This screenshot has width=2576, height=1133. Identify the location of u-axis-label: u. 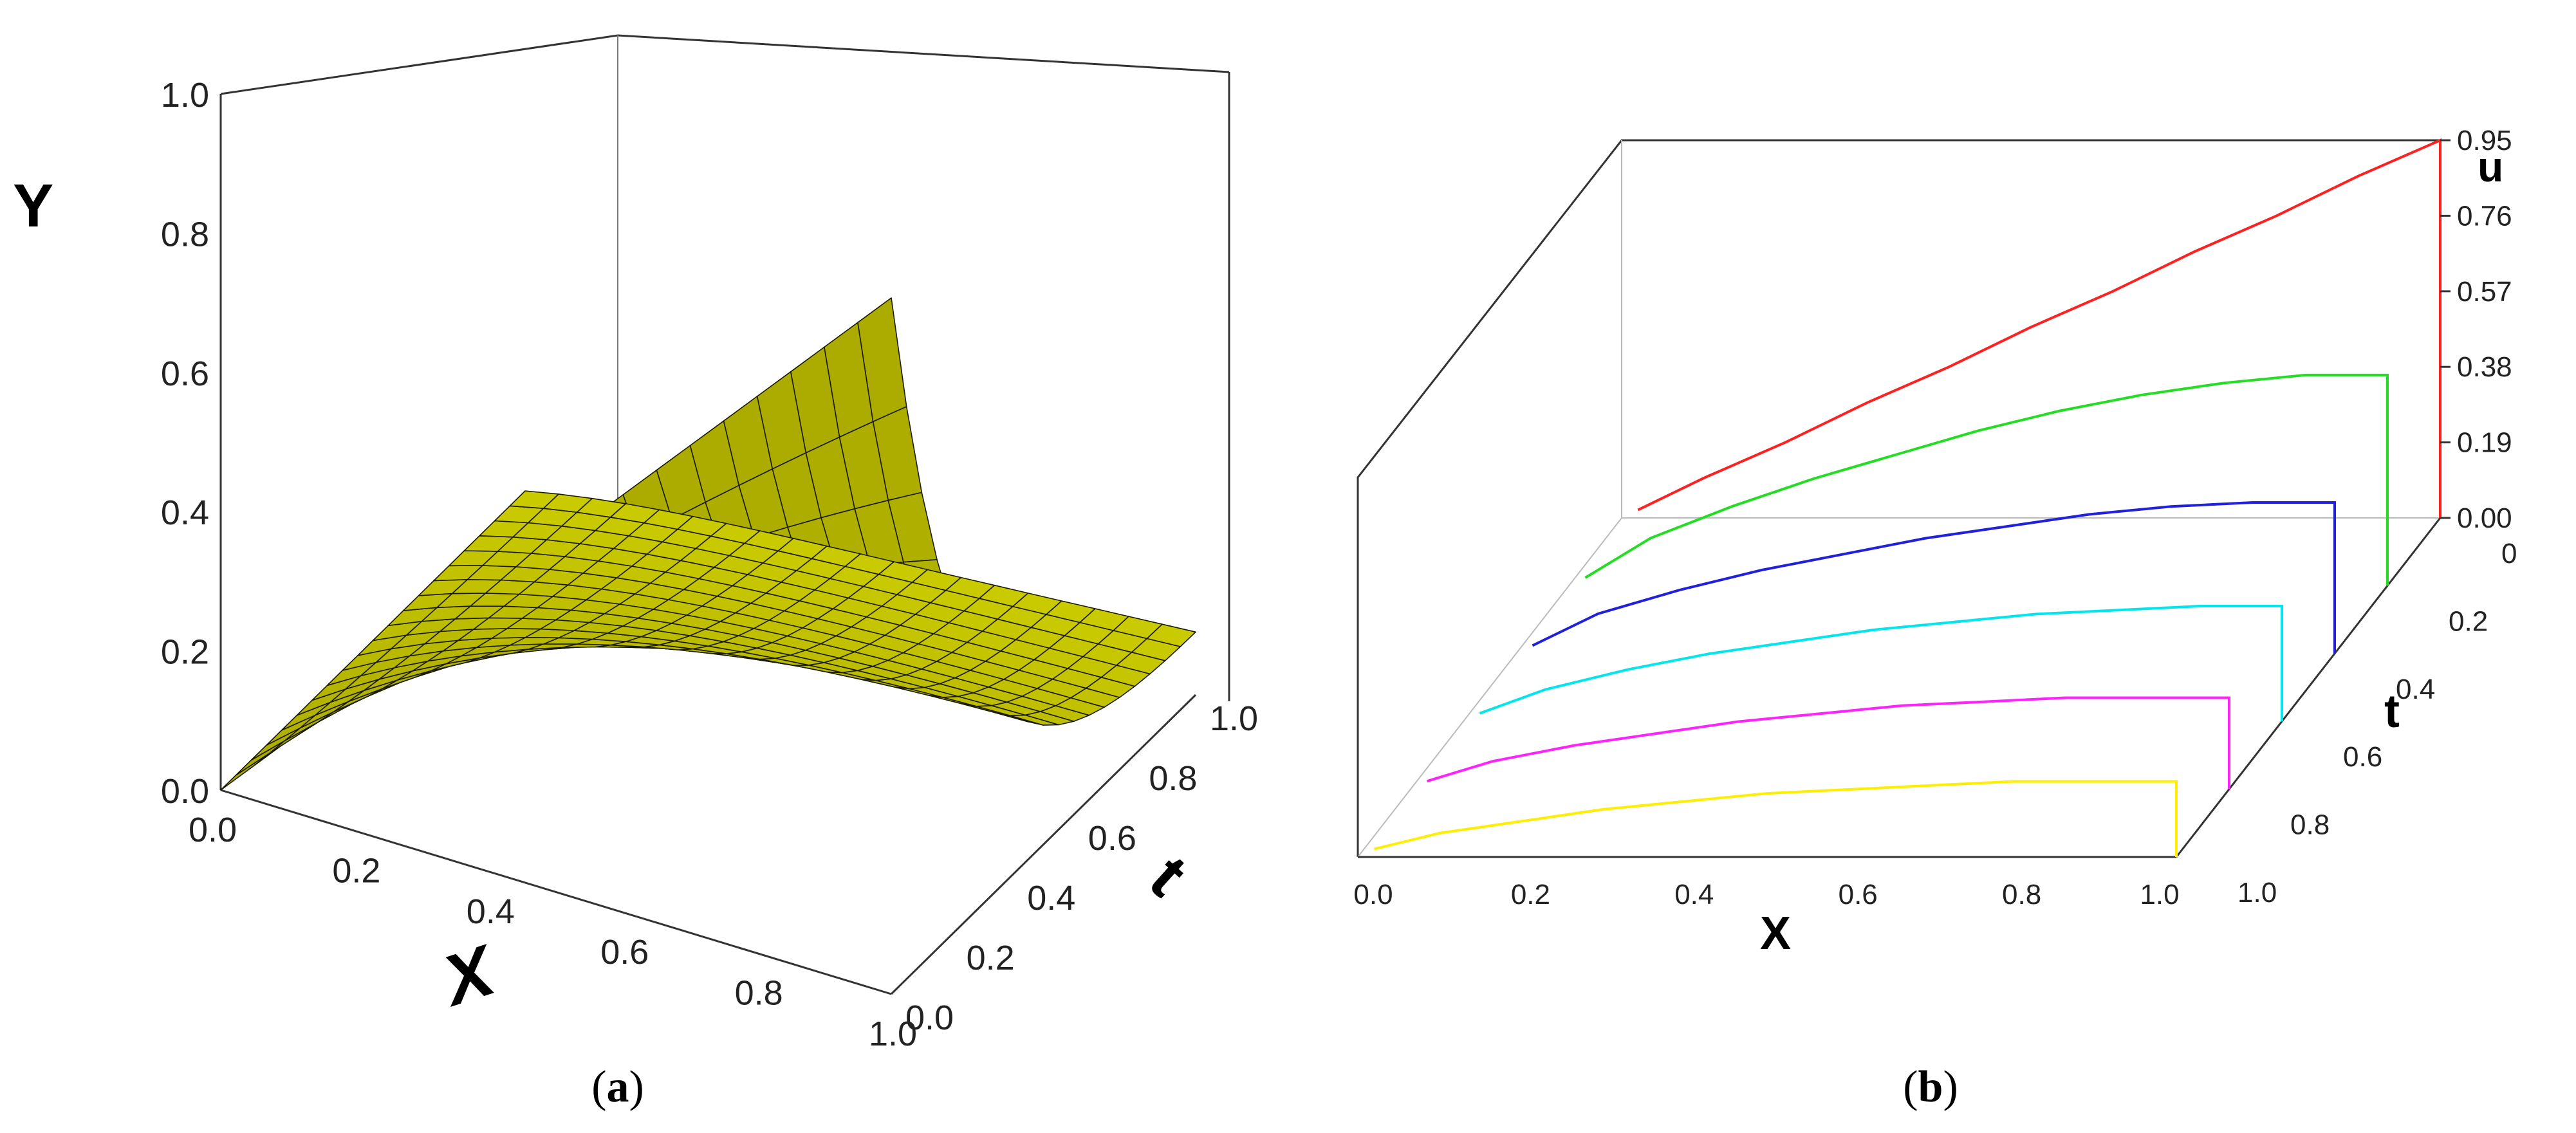
(2490, 166).